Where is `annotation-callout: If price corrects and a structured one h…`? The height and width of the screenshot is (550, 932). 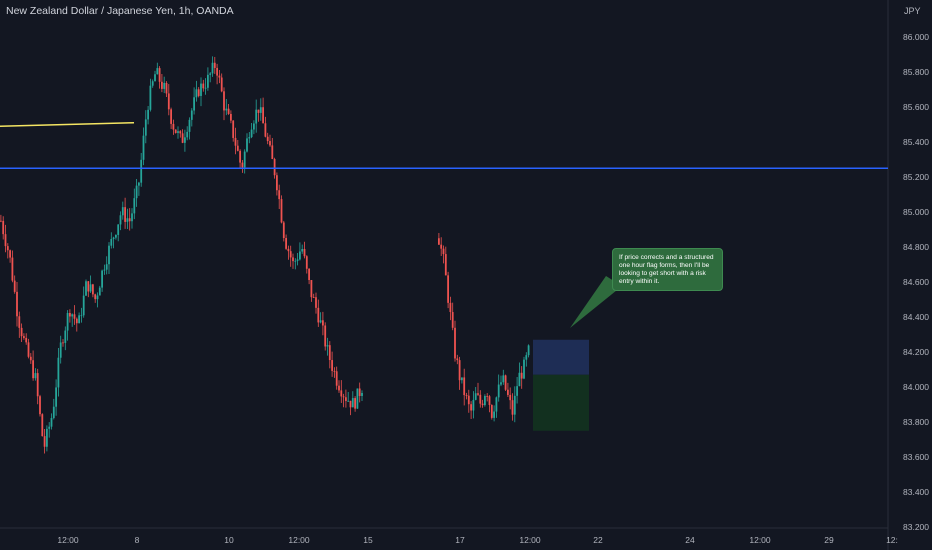 annotation-callout: If price corrects and a structured one h… is located at coordinates (667, 269).